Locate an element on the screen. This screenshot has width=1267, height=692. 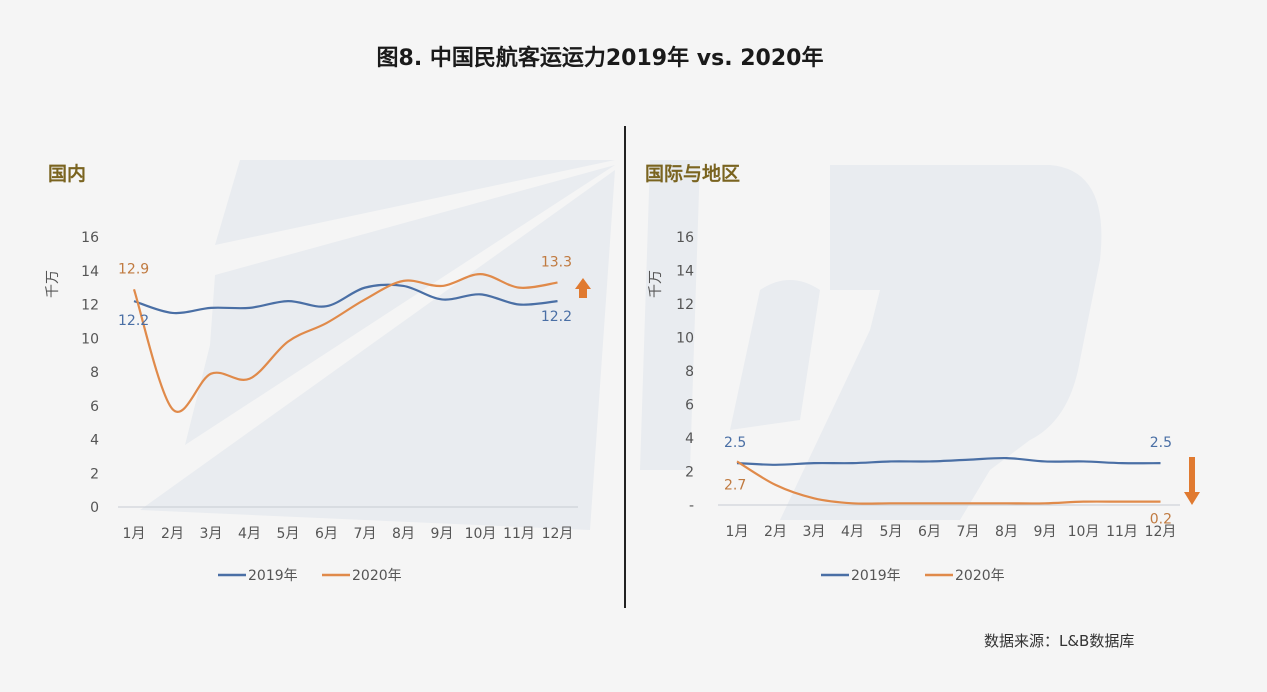
panel-title-international: 国际与地区 is located at coordinates (693, 174).